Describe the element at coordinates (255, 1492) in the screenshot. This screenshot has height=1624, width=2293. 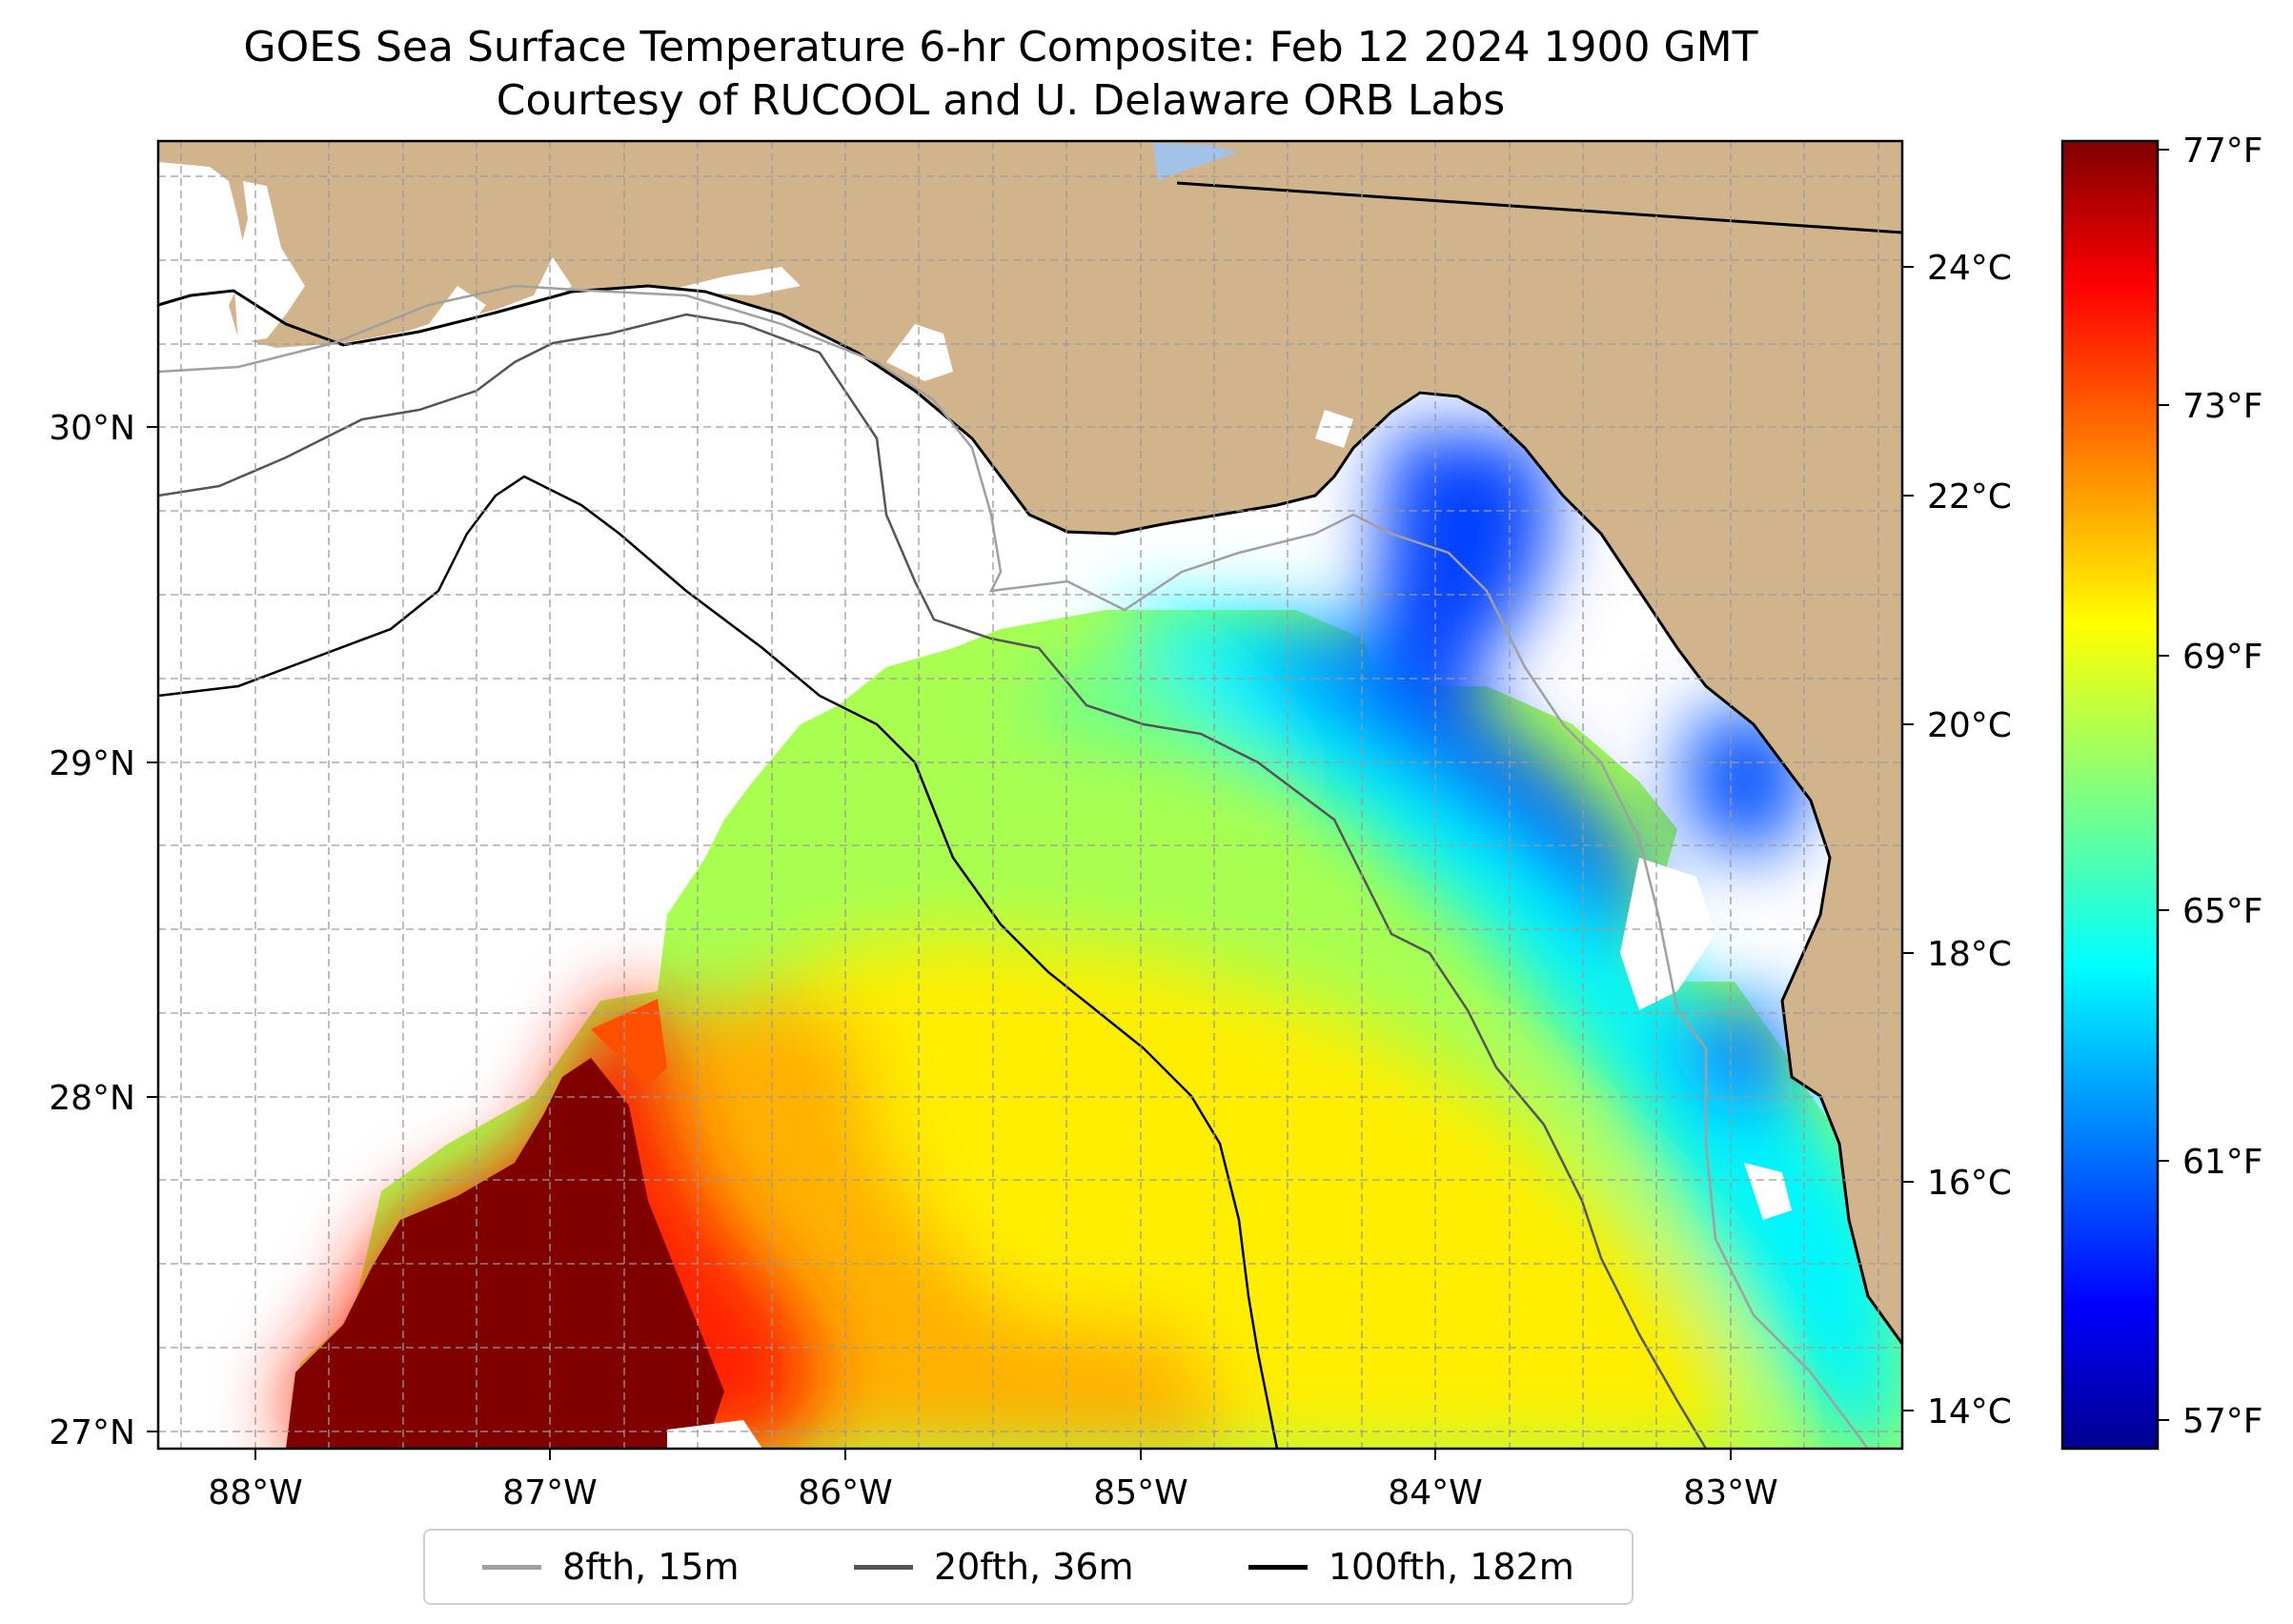
I see `lon-tick-label: 88°W` at that location.